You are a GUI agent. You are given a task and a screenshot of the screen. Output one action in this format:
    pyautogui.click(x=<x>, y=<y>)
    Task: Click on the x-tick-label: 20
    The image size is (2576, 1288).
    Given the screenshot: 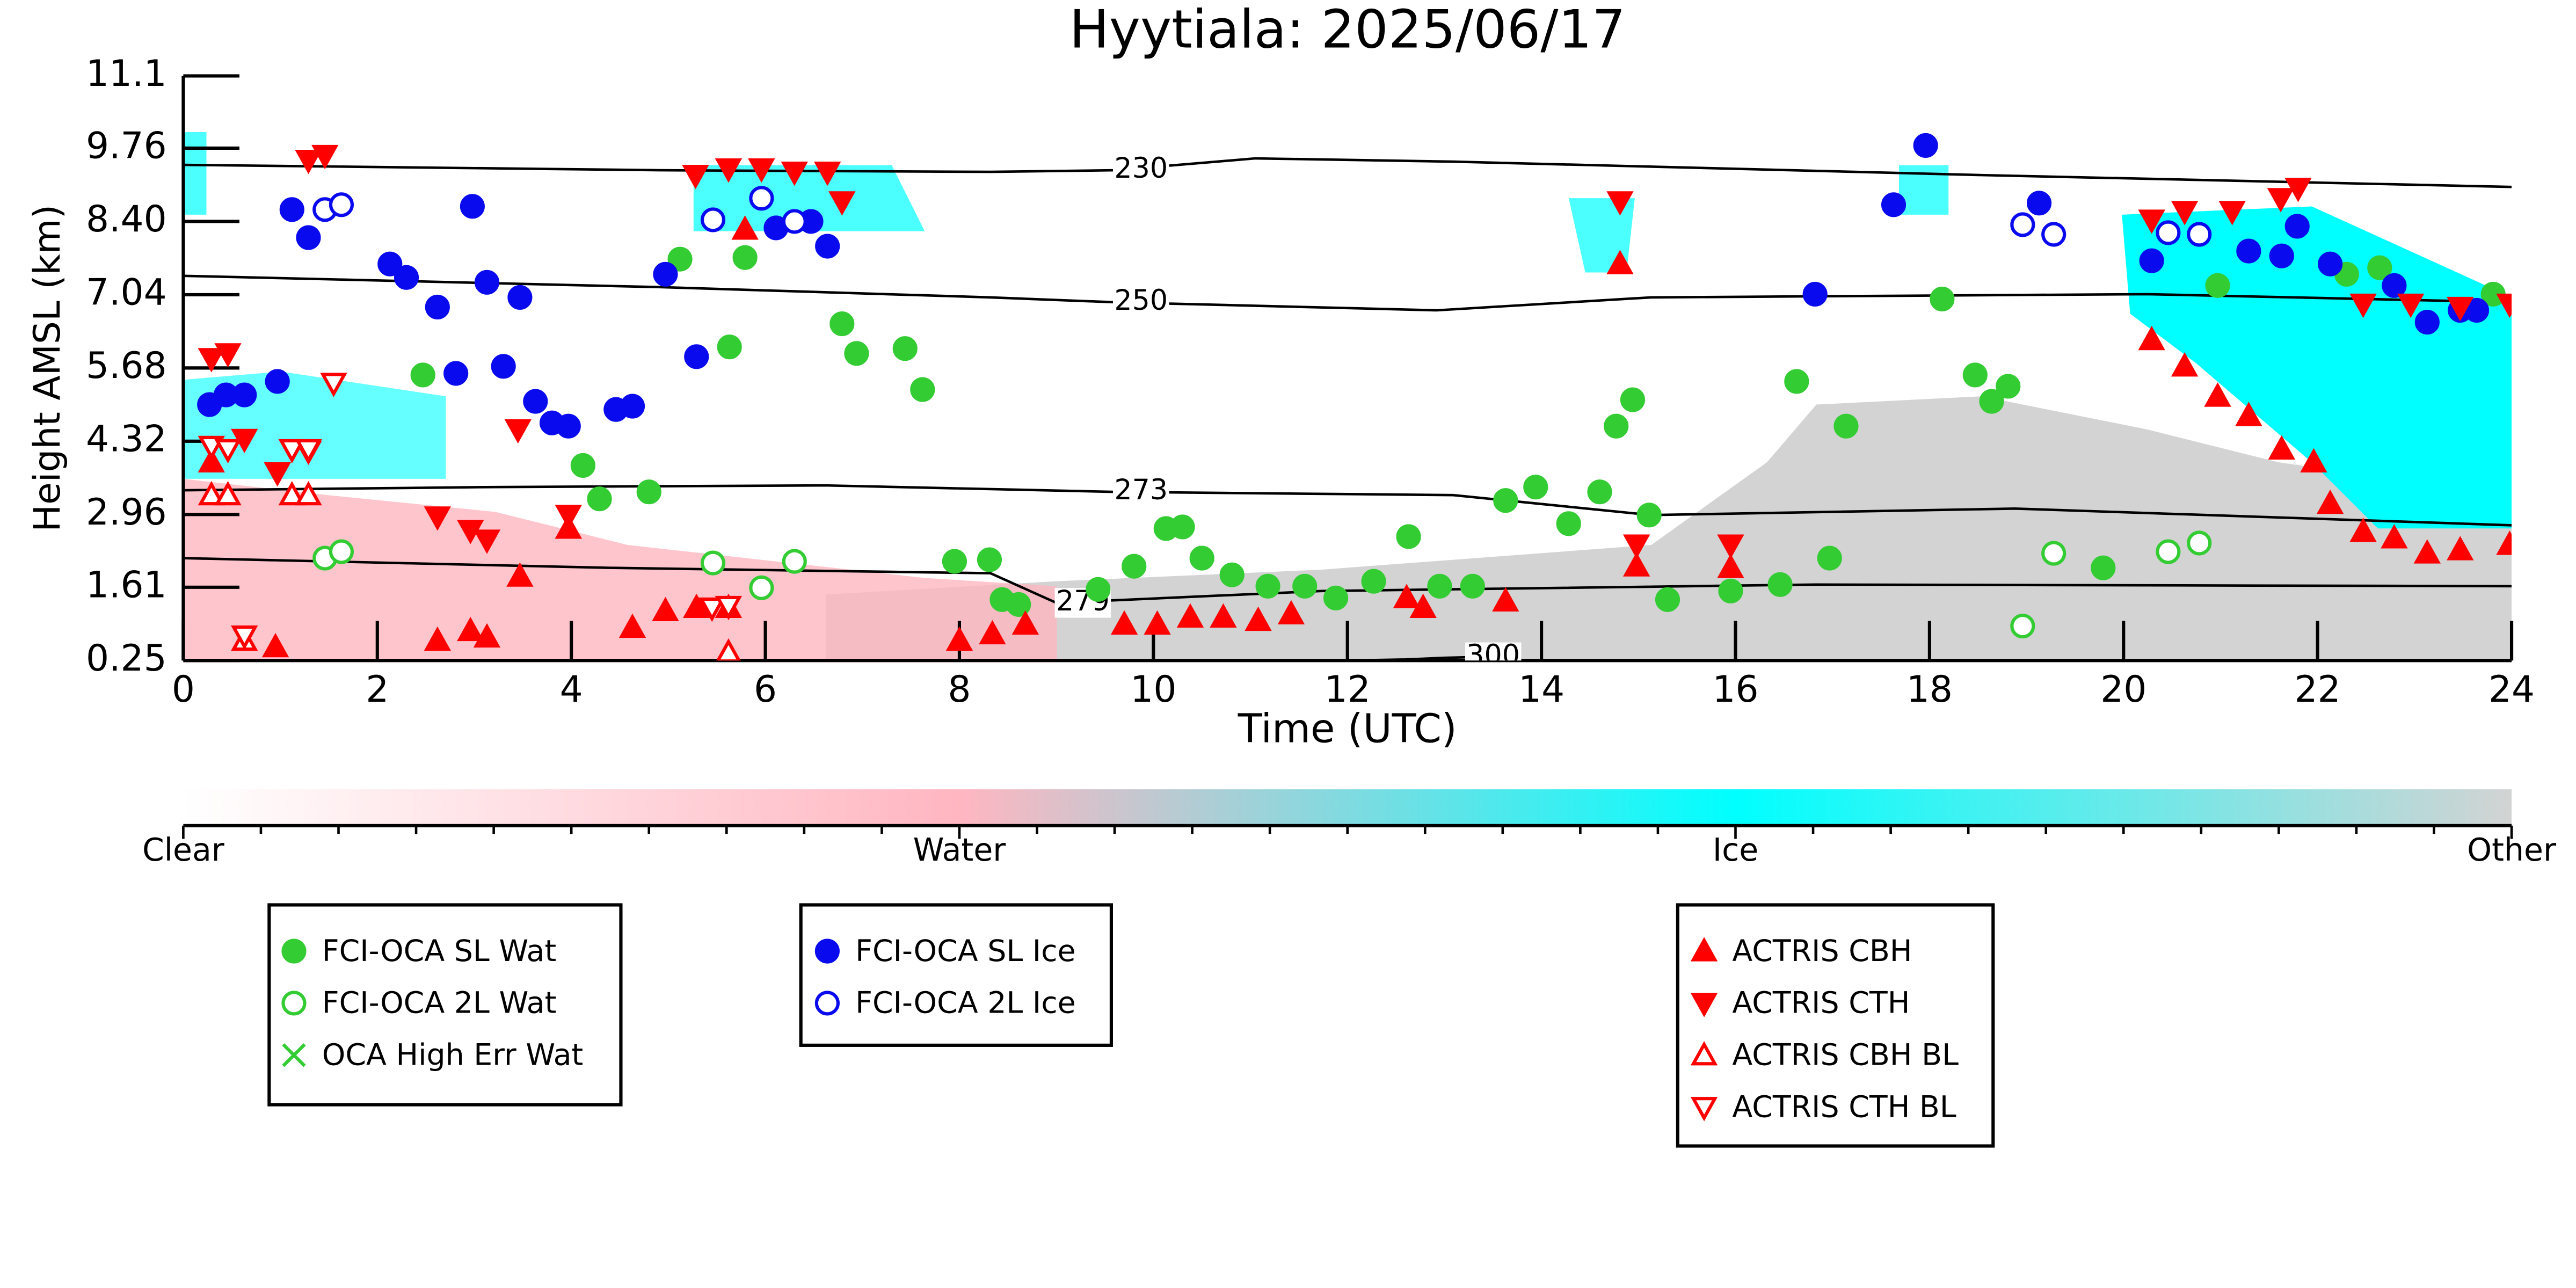 What is the action you would take?
    pyautogui.click(x=2123, y=689)
    